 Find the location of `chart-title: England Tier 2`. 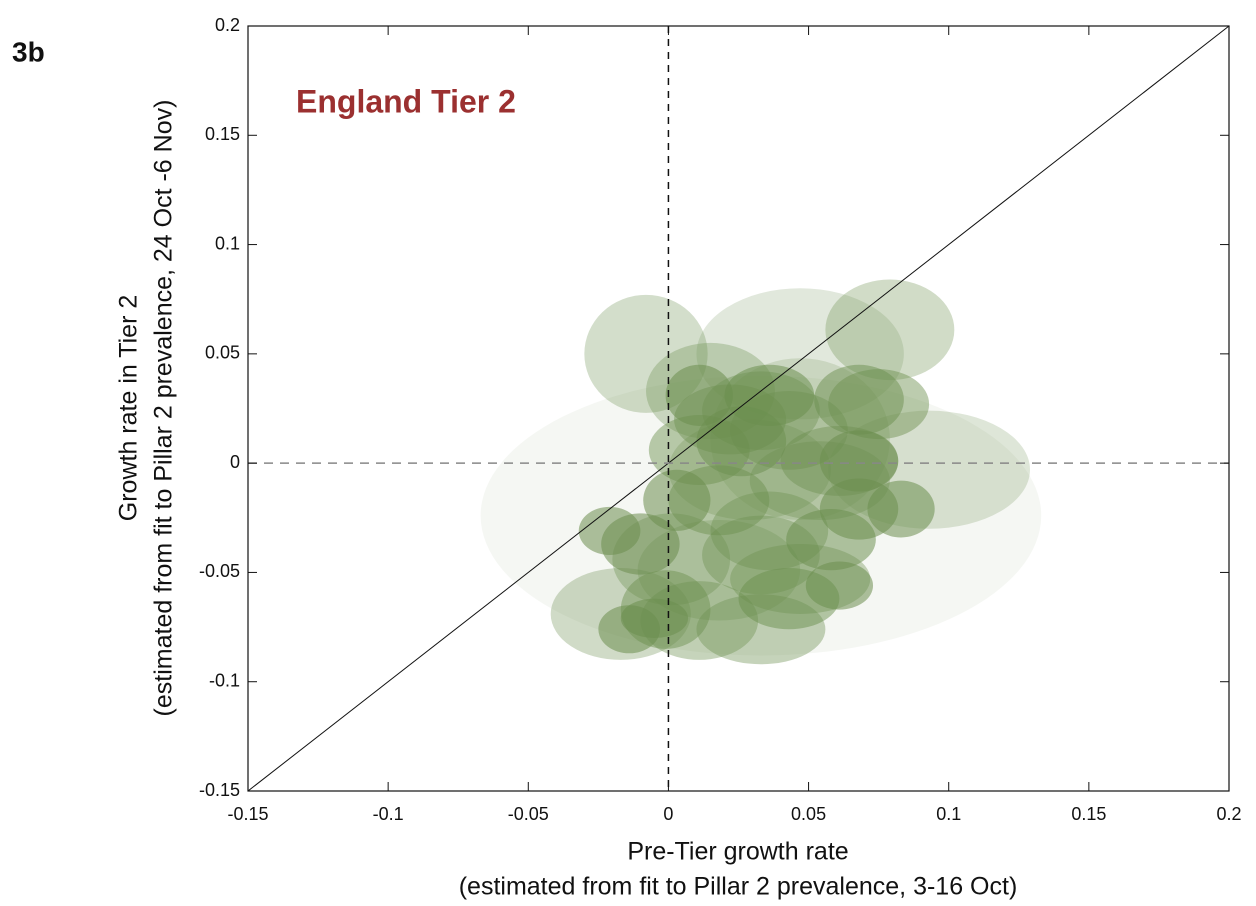

chart-title: England Tier 2 is located at coordinates (406, 101).